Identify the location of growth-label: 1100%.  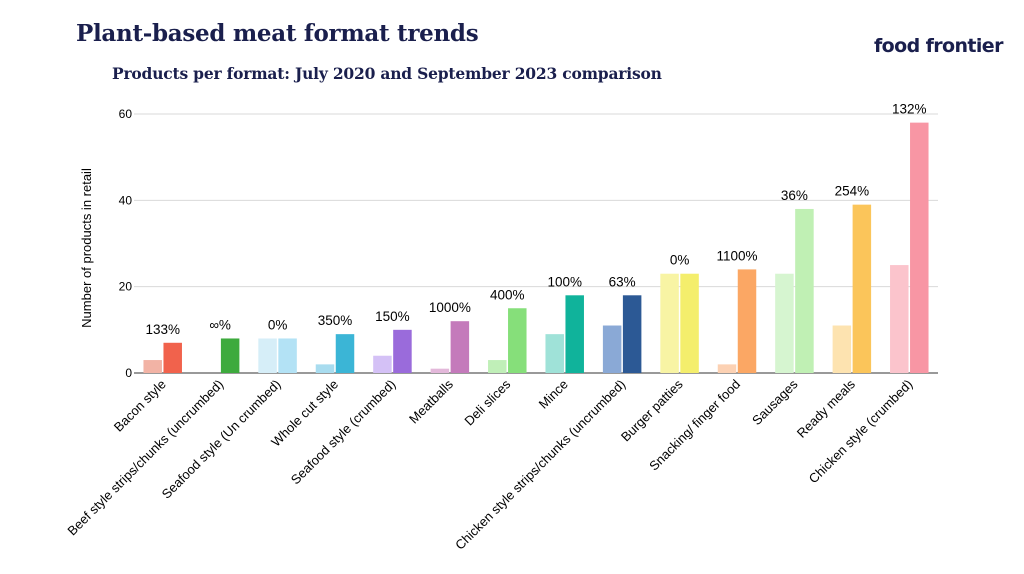
(736, 255).